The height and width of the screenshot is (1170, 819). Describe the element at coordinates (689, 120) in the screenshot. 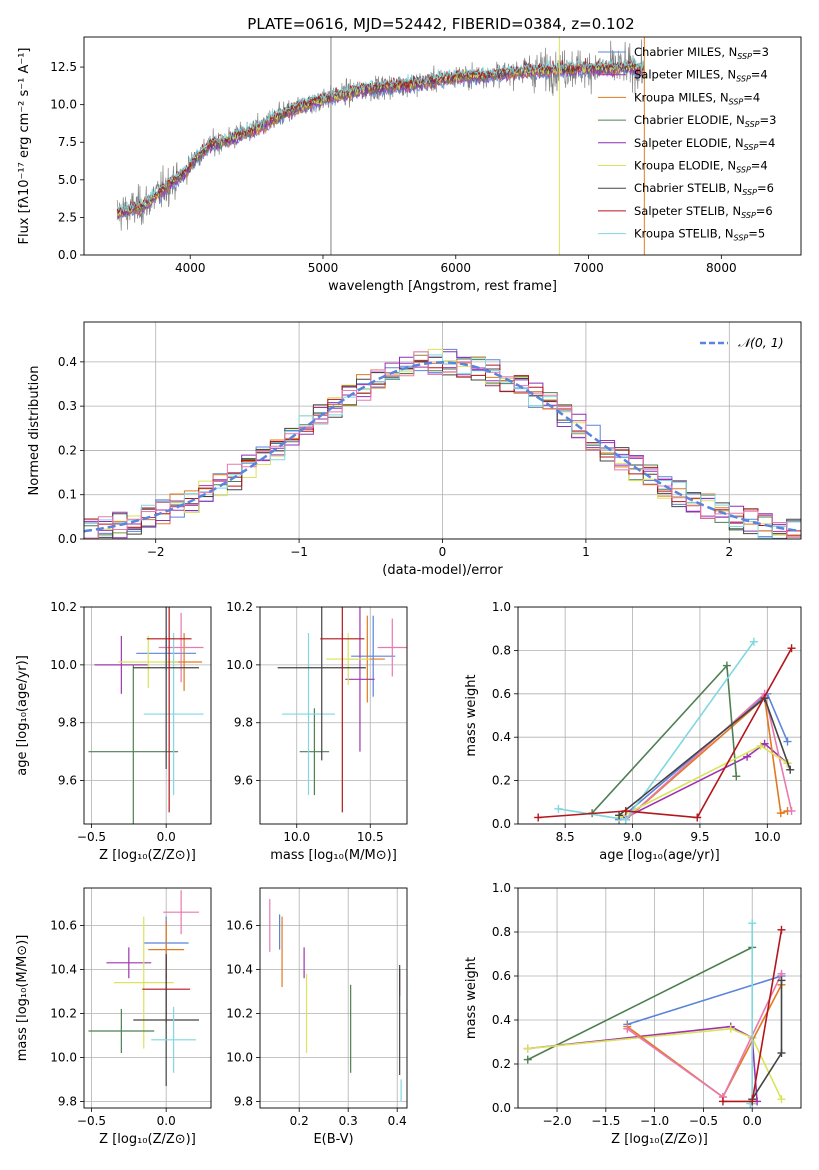

I see `legend-text: Chabrier ELODIE, N` at that location.